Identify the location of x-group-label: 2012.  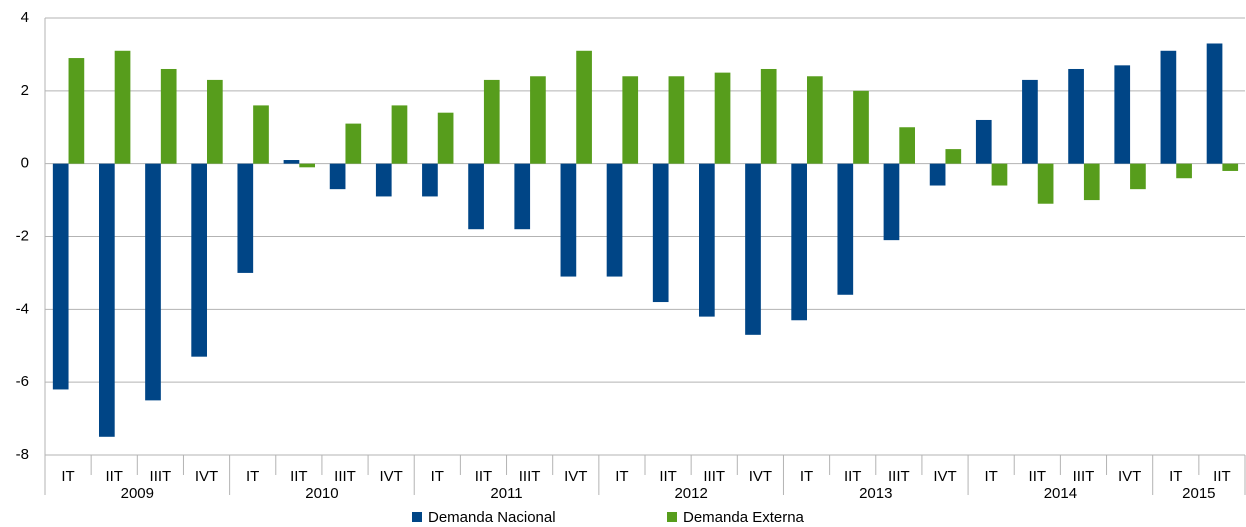
(690, 493).